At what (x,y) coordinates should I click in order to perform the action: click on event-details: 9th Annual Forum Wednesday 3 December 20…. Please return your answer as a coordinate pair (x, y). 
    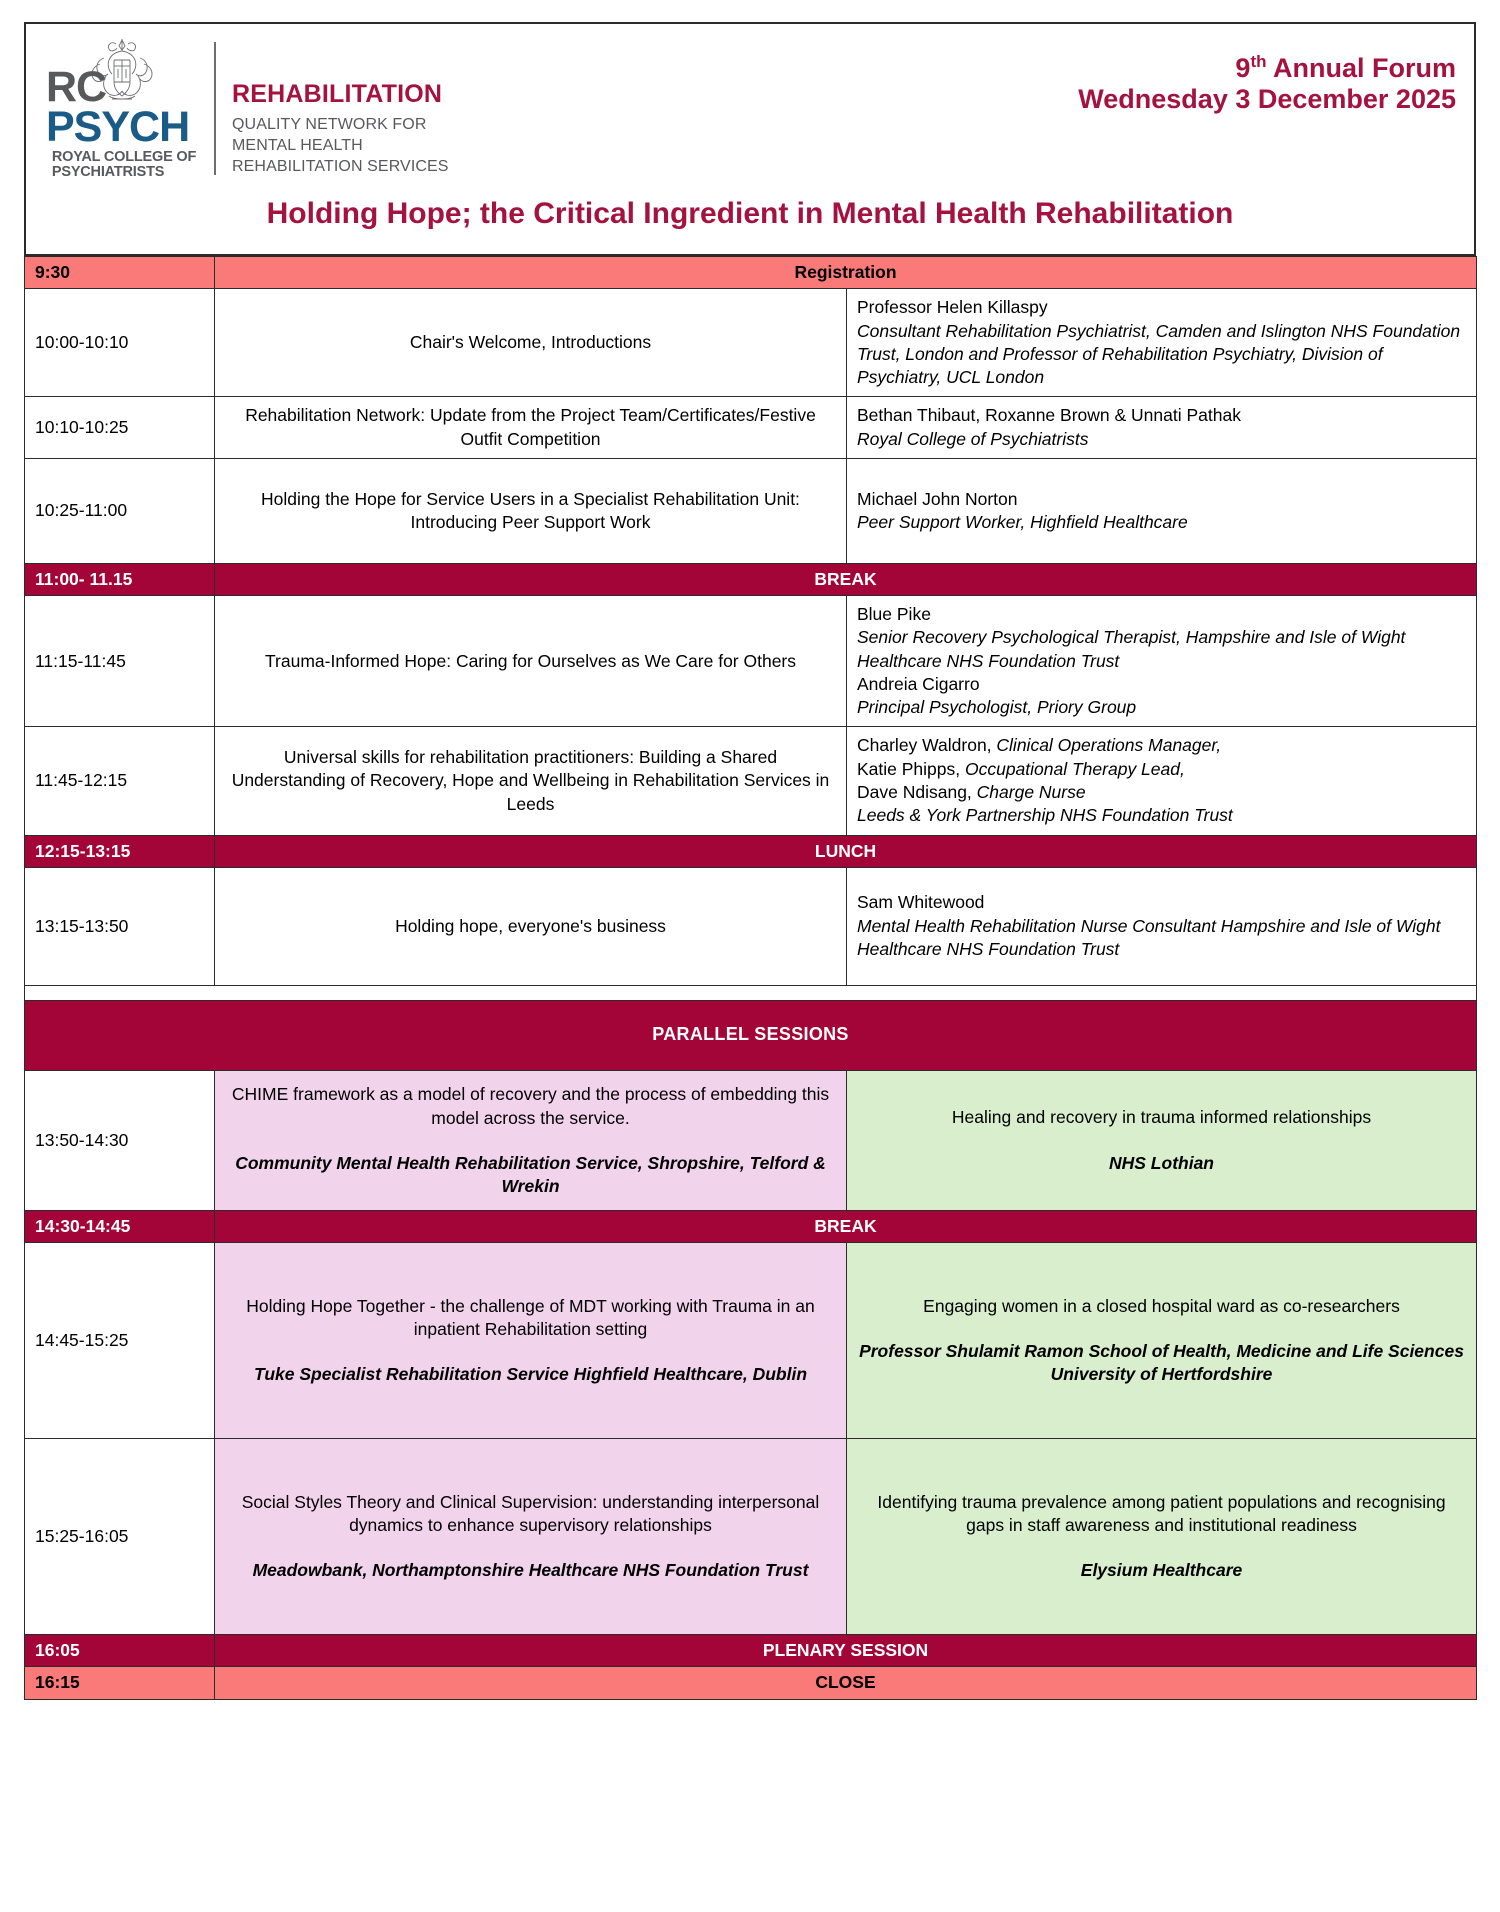
    Looking at the image, I should click on (1267, 77).